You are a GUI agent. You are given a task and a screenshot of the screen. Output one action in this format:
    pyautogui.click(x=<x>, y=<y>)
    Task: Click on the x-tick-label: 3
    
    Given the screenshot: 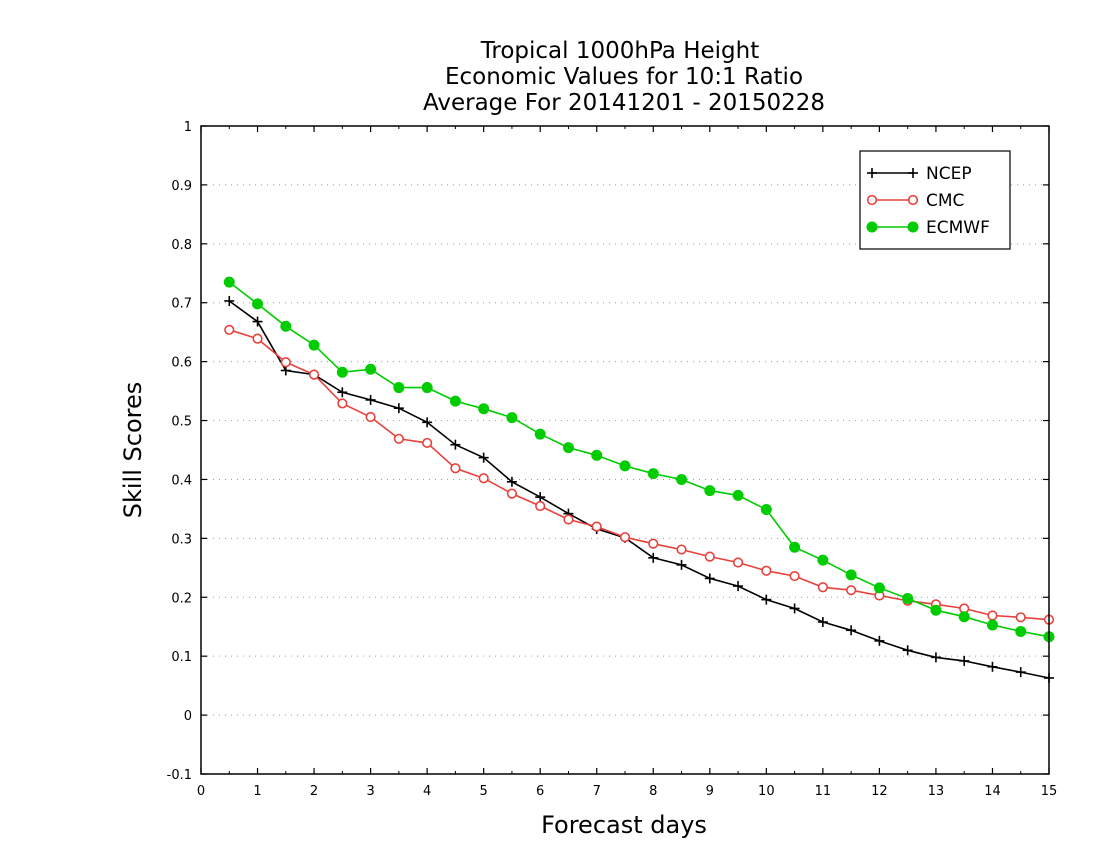 What is the action you would take?
    pyautogui.click(x=370, y=791)
    